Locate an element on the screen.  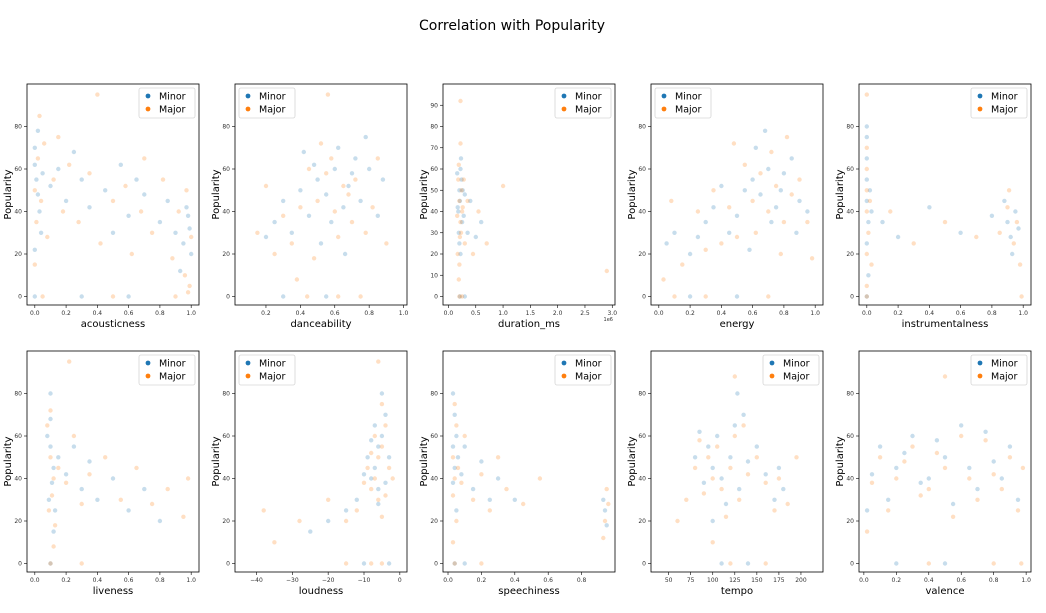
x-axis-label: acousticness is located at coordinates (113, 324).